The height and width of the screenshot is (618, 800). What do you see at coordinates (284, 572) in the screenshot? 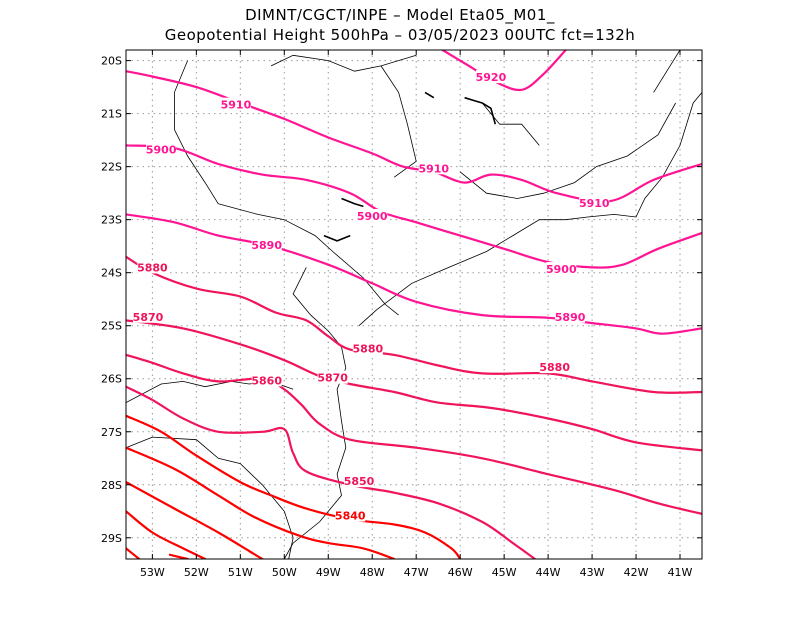
I see `lon-tick-label: 50W` at bounding box center [284, 572].